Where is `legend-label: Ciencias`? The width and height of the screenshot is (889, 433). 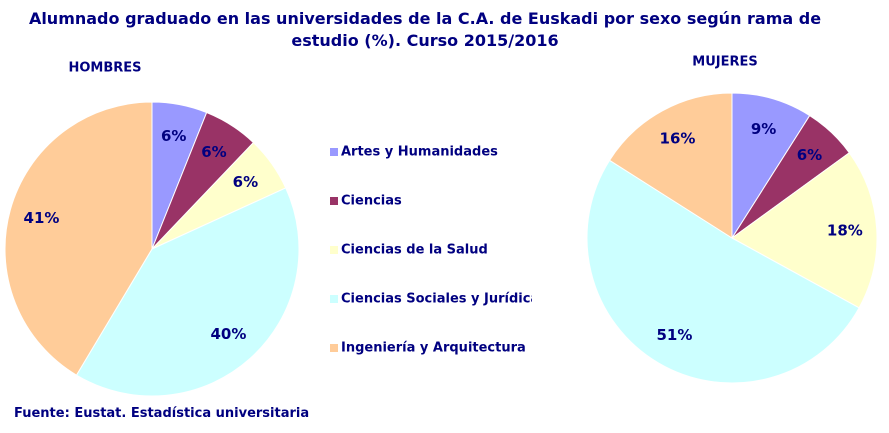 legend-label: Ciencias is located at coordinates (371, 201).